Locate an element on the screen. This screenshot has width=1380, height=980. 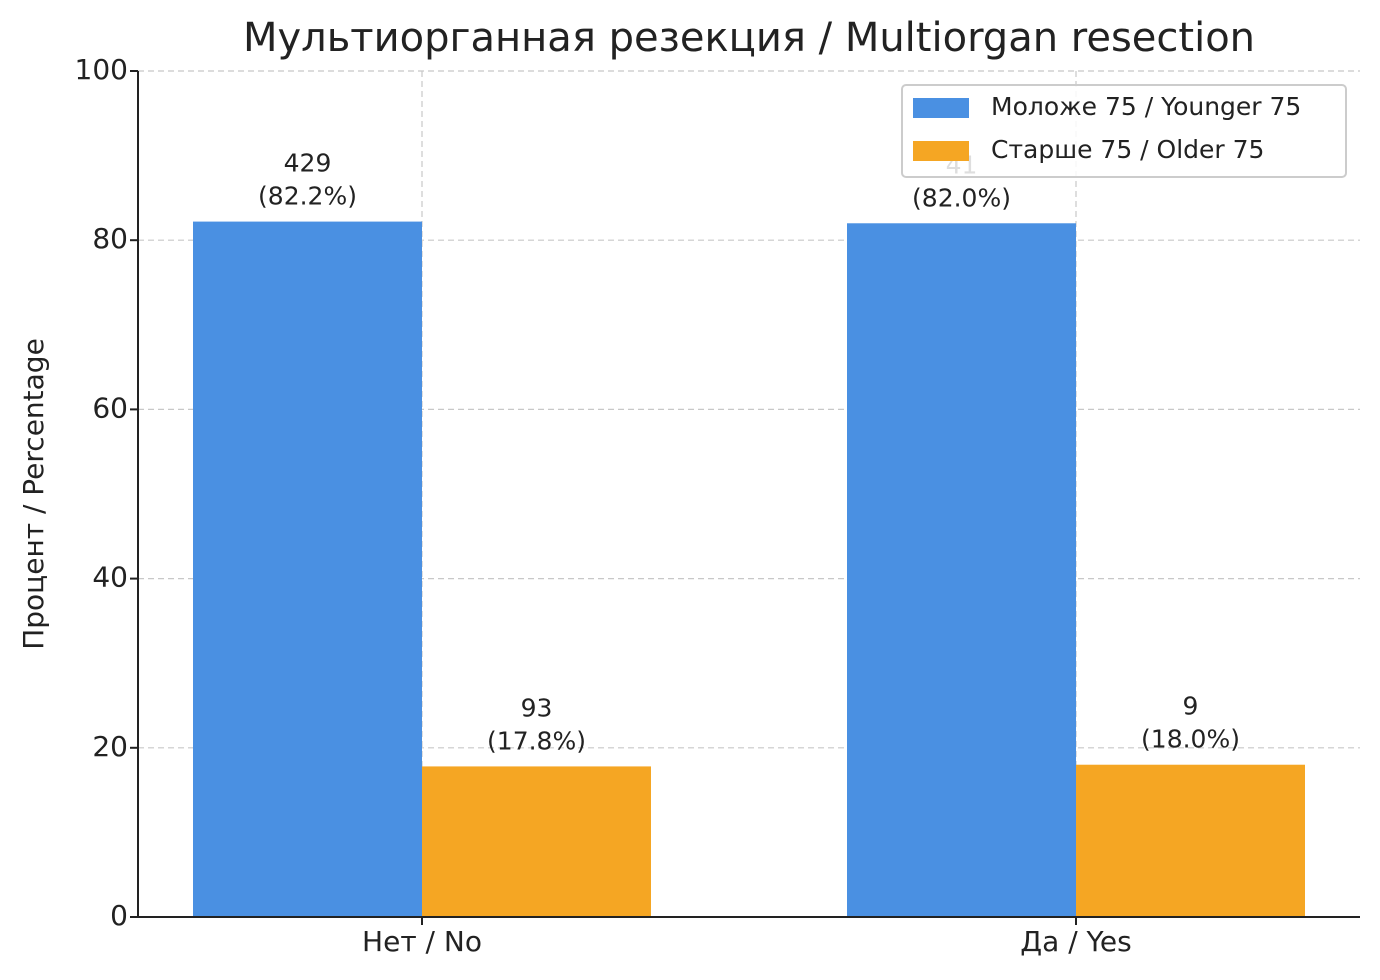
value-label: 429 is located at coordinates (308, 163).